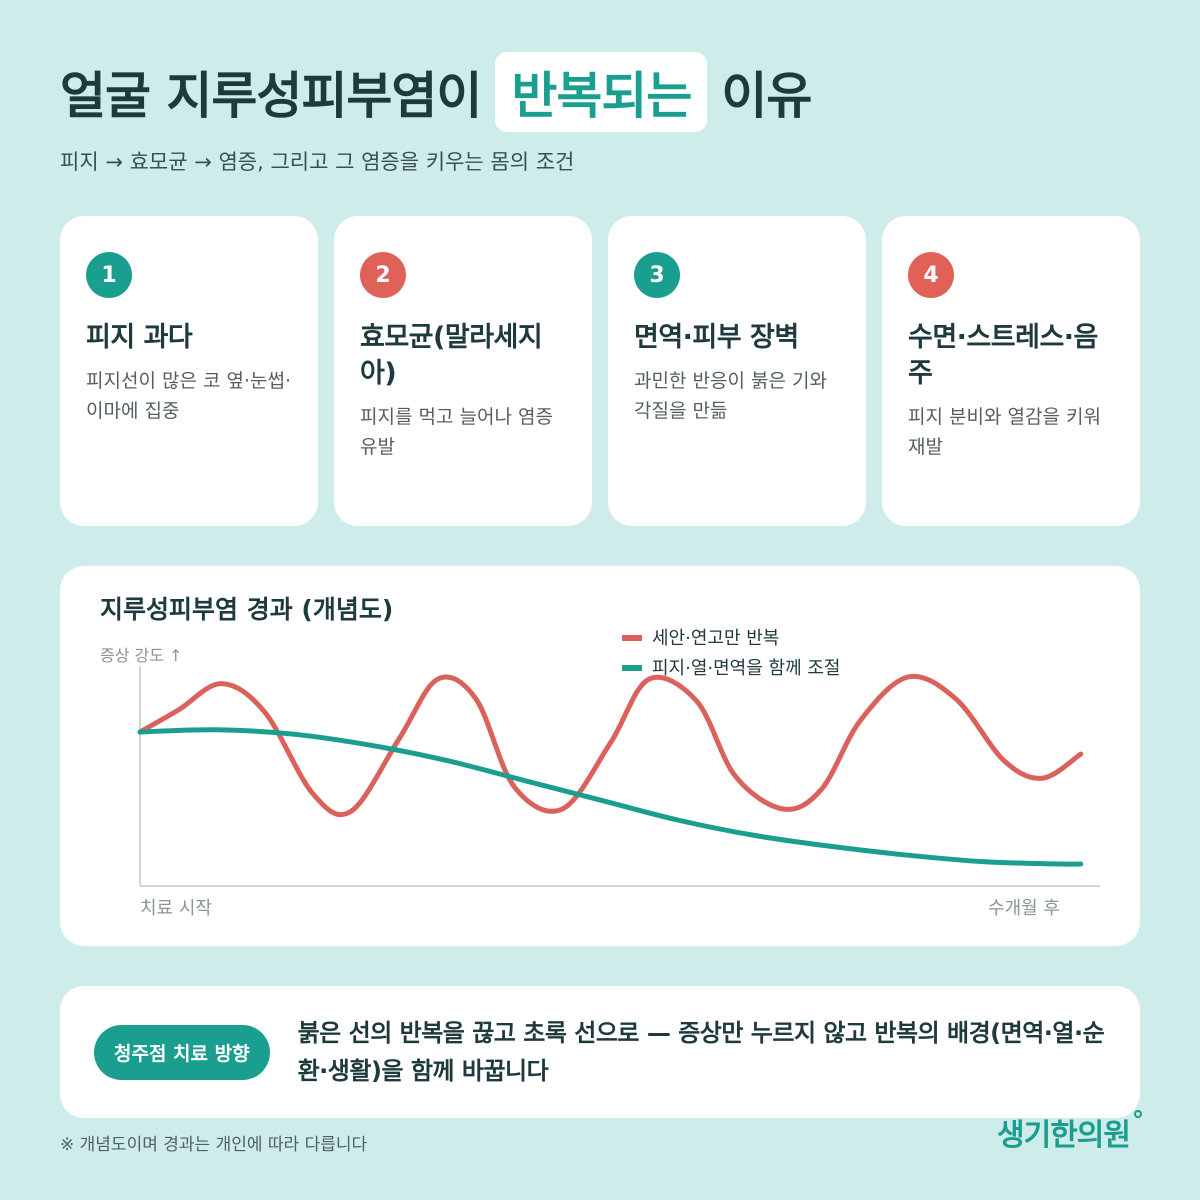 Image resolution: width=1200 pixels, height=1200 pixels. I want to click on card-number-2: 2, so click(383, 275).